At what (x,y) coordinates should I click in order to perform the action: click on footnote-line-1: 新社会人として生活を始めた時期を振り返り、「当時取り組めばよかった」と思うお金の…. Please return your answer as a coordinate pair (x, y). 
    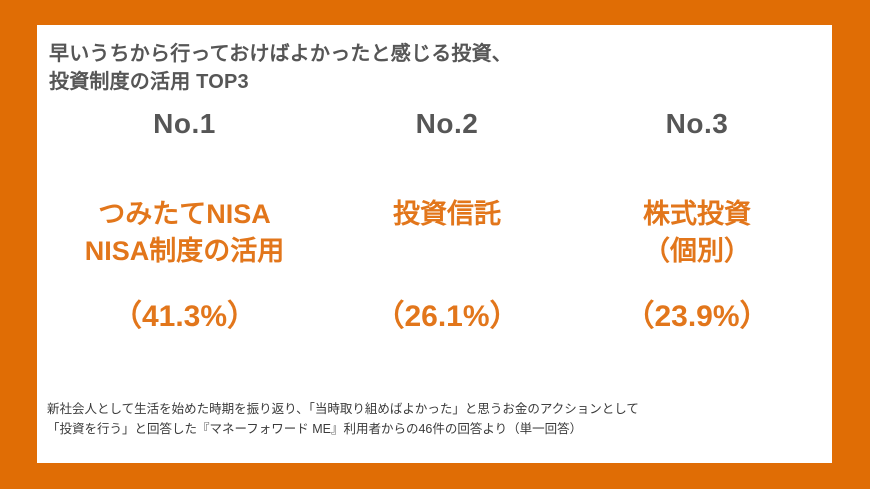
    Looking at the image, I should click on (343, 409).